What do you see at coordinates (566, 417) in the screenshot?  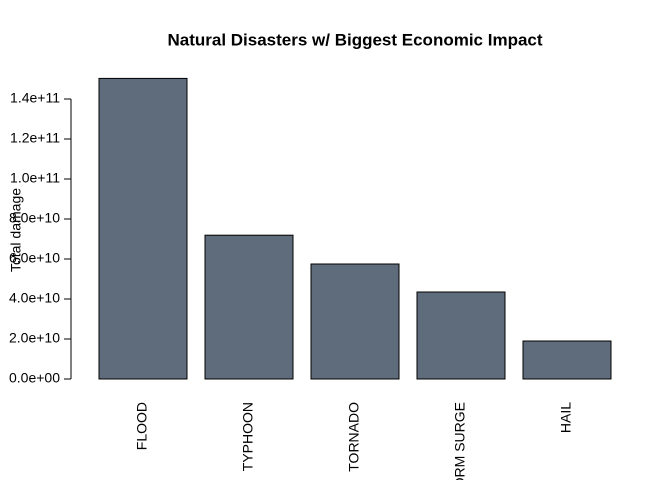 I see `x-tick-label: HAIL` at bounding box center [566, 417].